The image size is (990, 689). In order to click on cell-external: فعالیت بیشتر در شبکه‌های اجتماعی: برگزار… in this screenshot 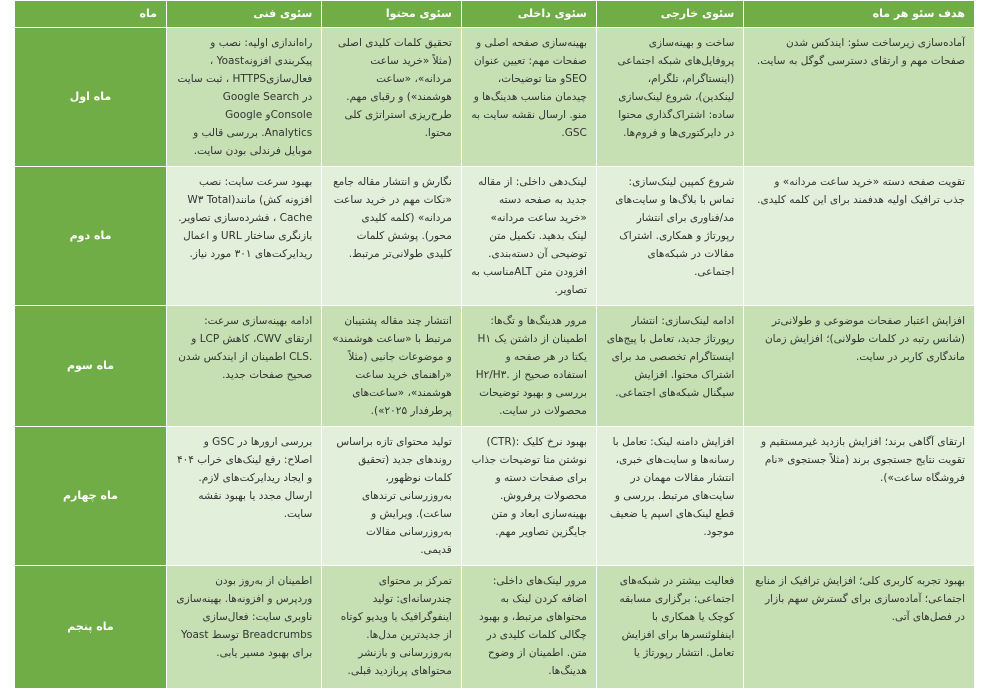, I will do `click(670, 627)`.